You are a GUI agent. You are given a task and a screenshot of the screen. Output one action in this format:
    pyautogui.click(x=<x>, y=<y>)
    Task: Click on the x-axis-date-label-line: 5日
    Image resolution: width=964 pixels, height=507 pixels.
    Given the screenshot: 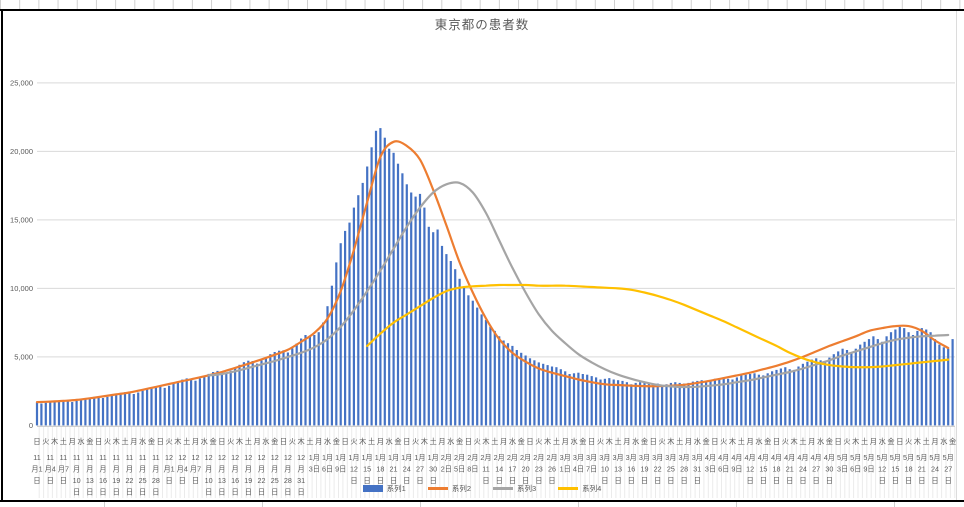 What is the action you would take?
    pyautogui.click(x=459, y=469)
    